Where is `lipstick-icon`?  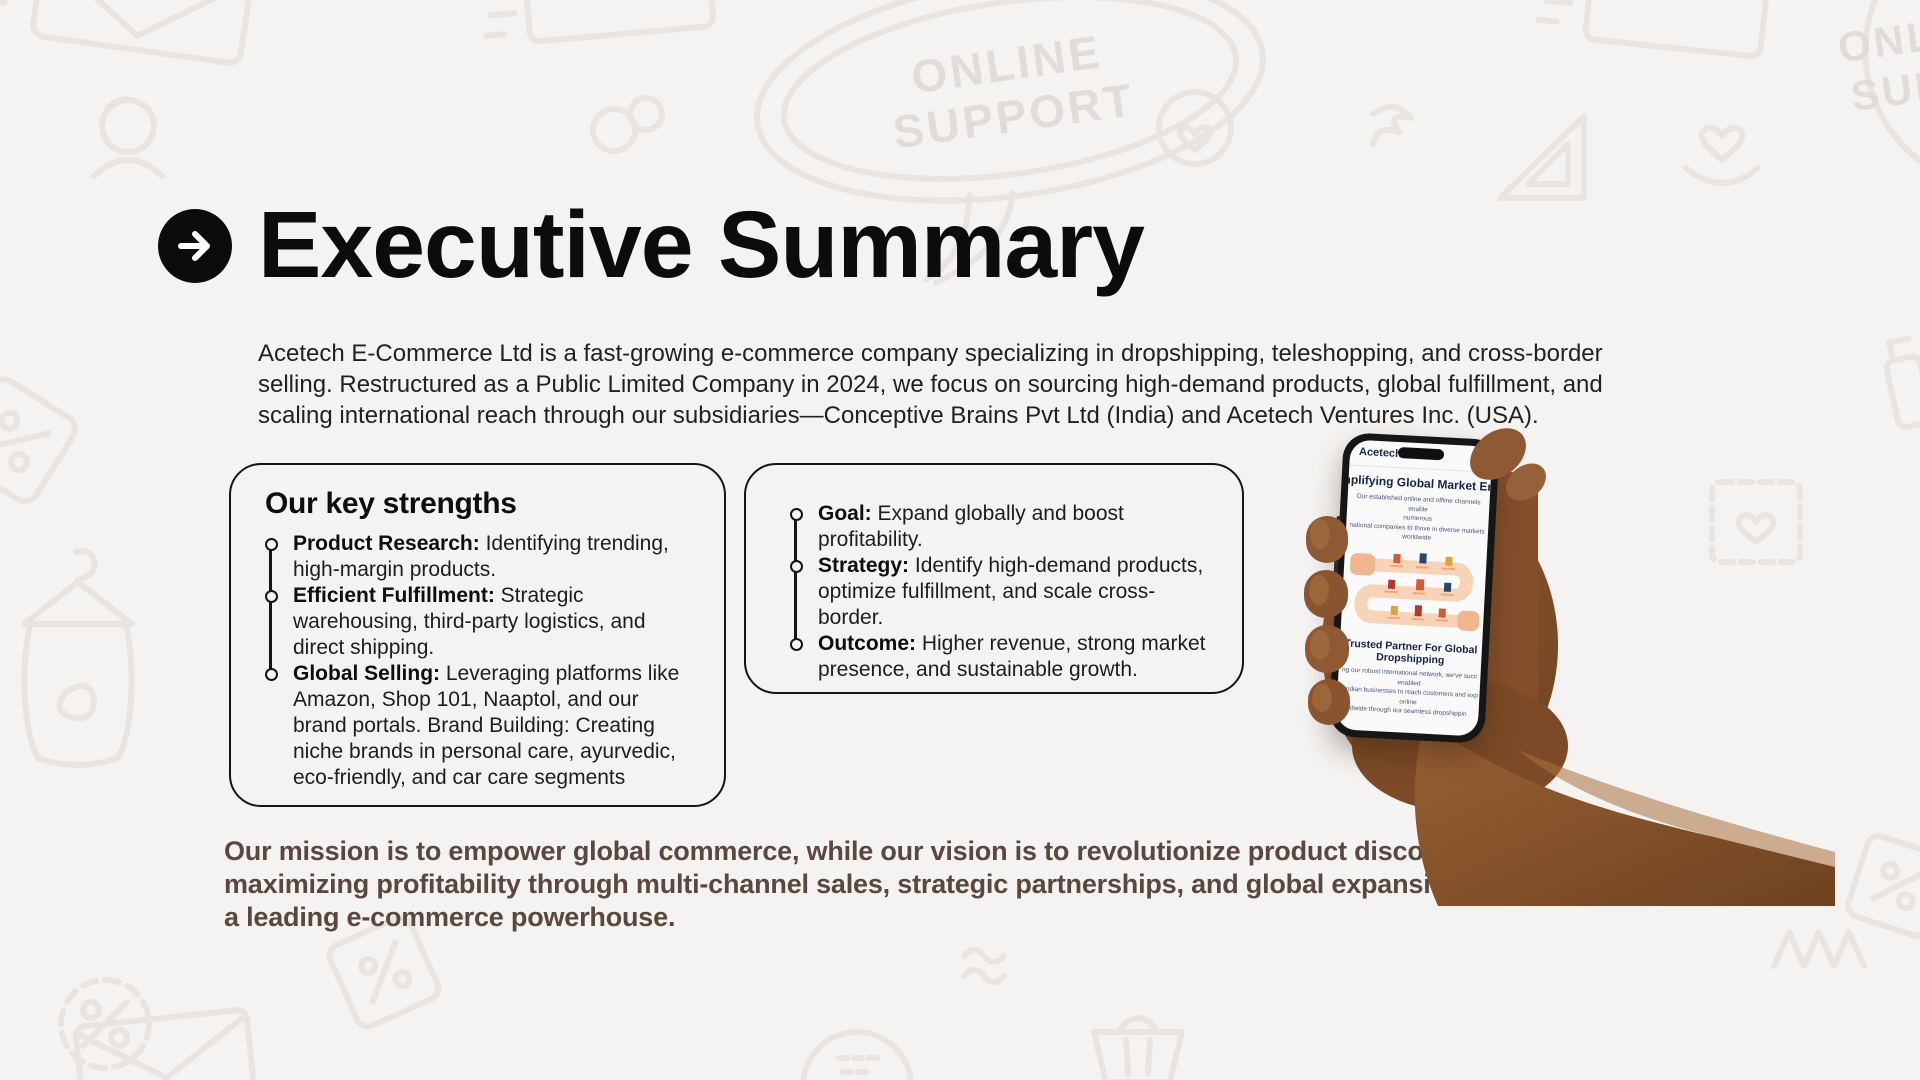 lipstick-icon is located at coordinates (1901, 383).